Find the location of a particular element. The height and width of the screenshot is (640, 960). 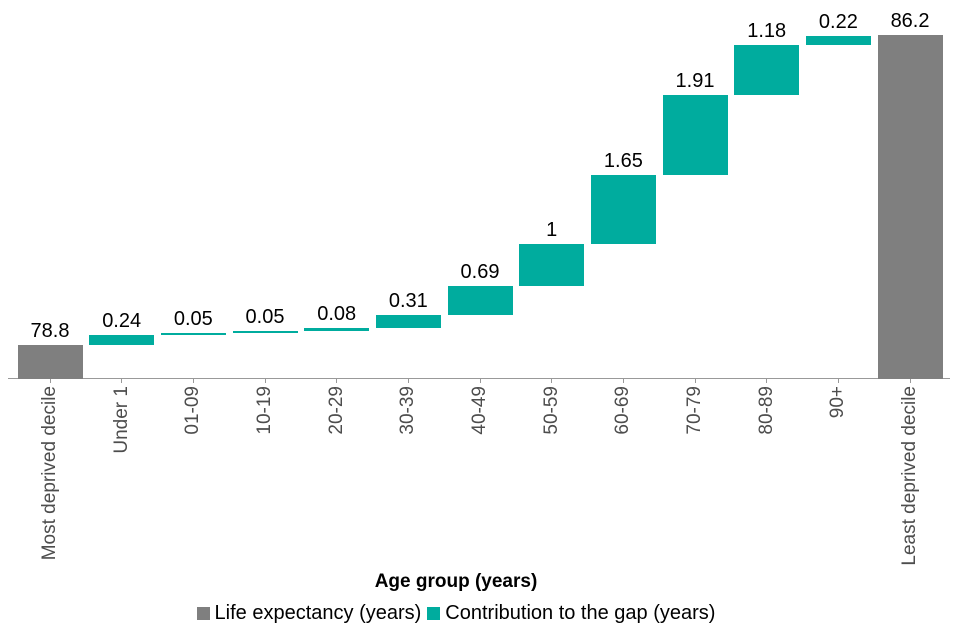

legend-label-life-expectancy: Life expectancy (years) is located at coordinates (318, 613).